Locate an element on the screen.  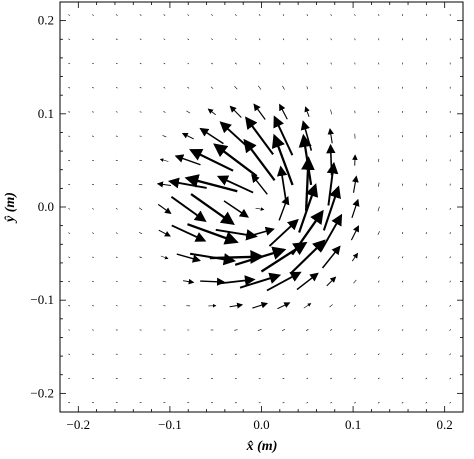
x-axis-label: x̂ (m) is located at coordinates (262, 446).